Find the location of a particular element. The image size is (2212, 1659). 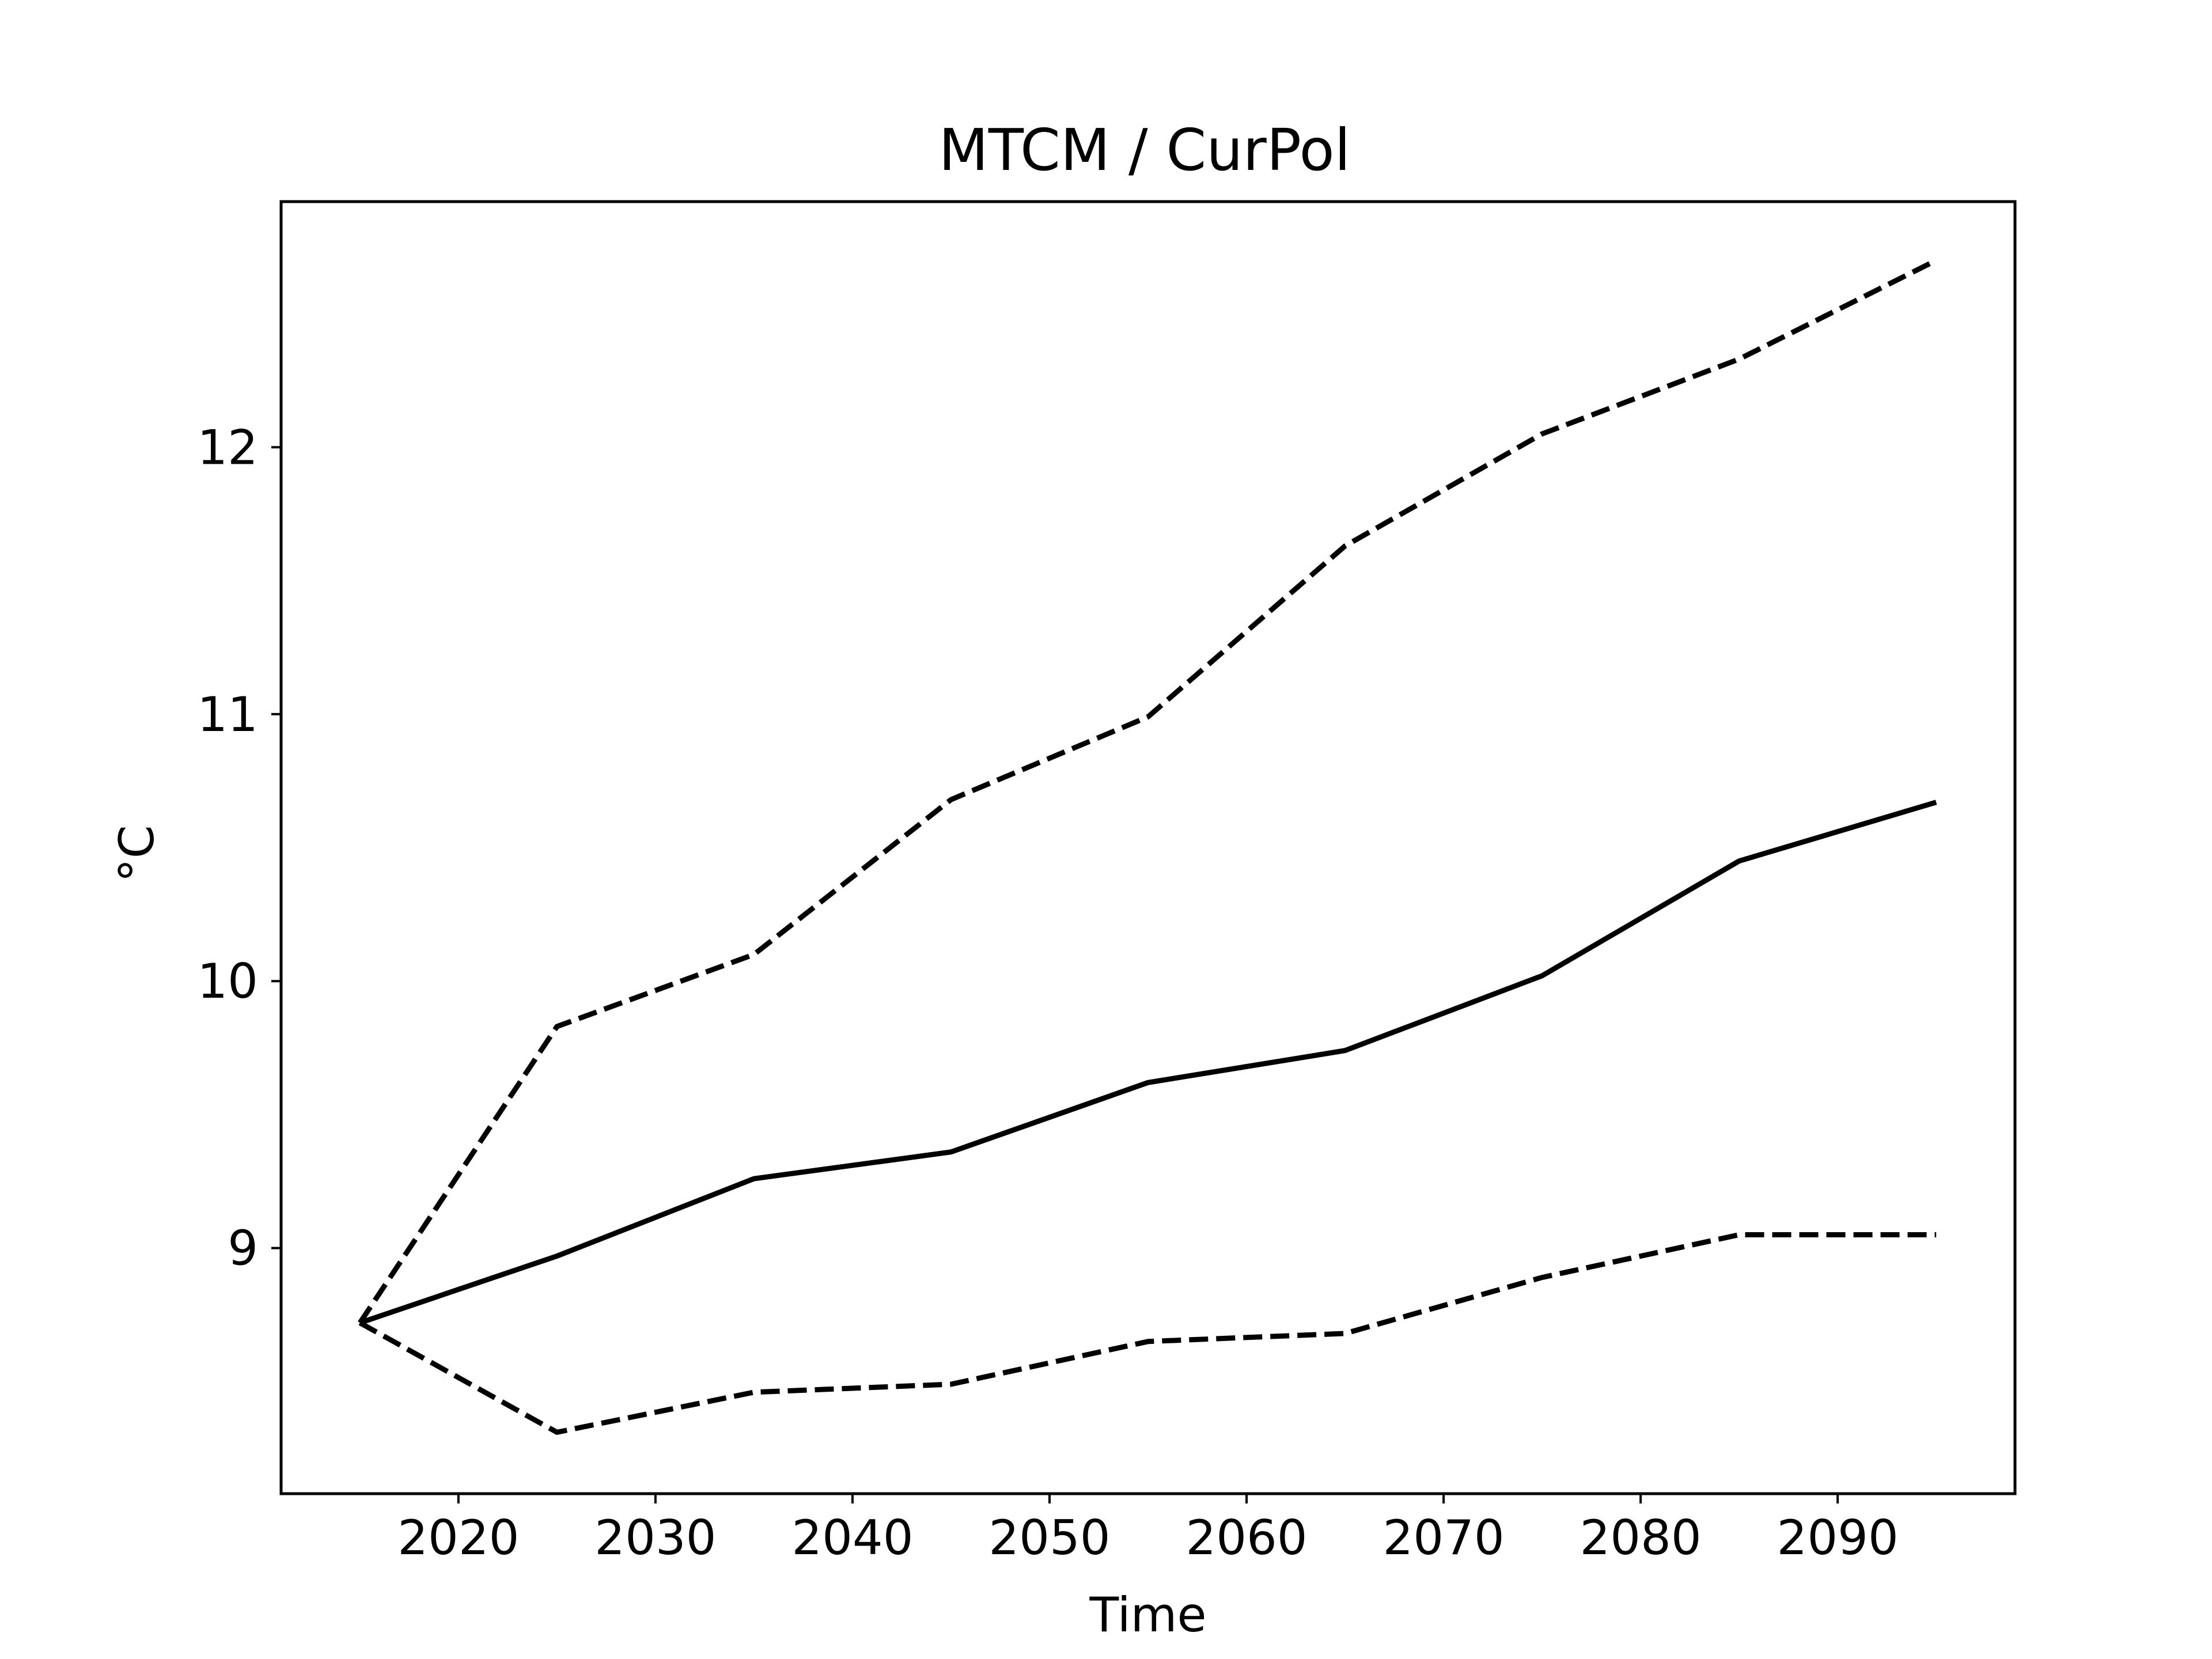

y-axis-ticks: 9 10 11 12 is located at coordinates (239, 848).